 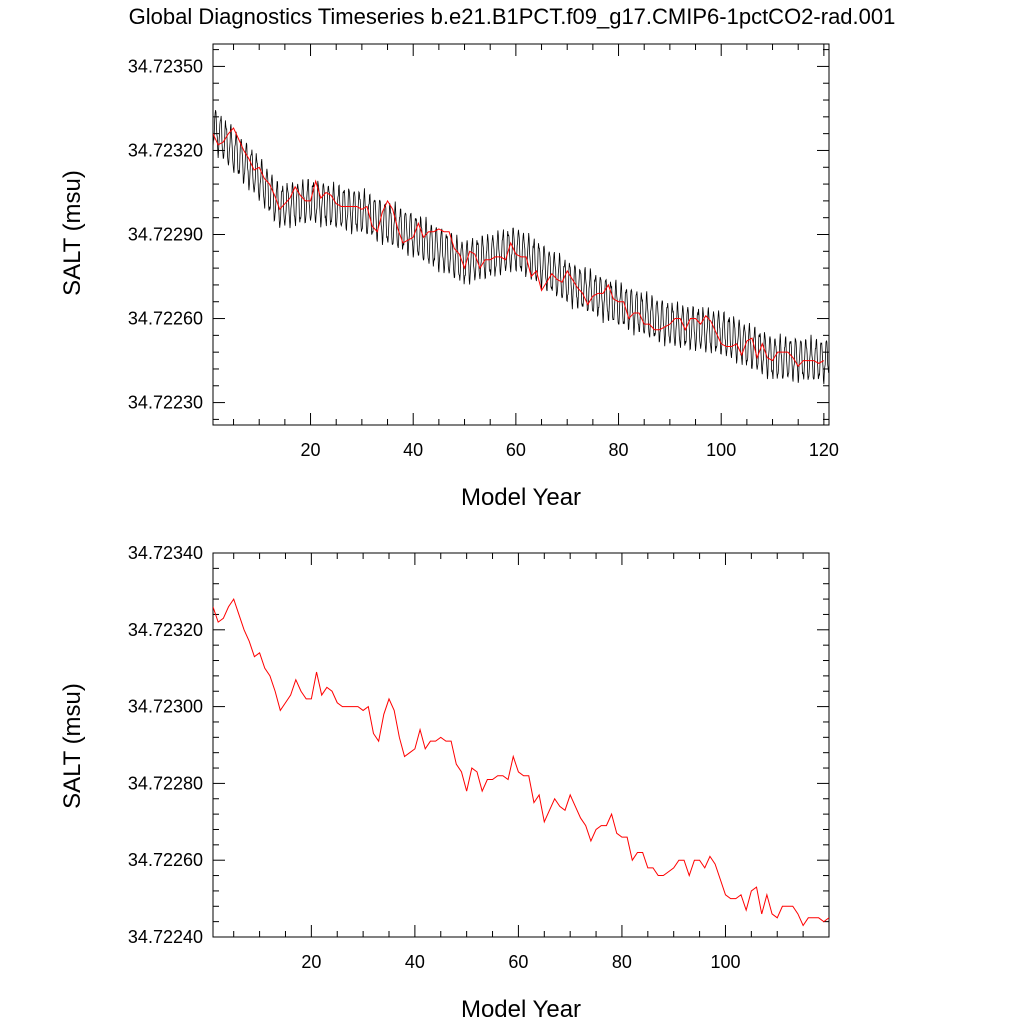 I want to click on bottom-x-axis-title: Model Year, so click(x=521, y=1009).